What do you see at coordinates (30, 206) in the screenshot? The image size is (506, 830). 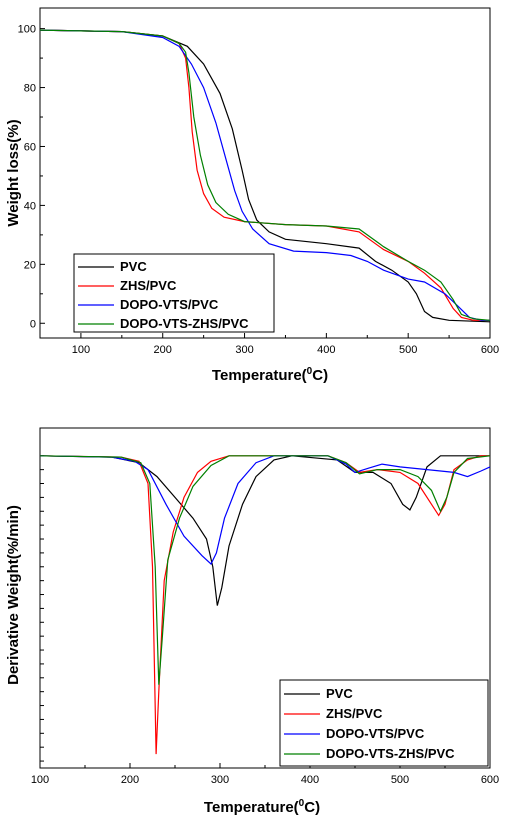 I see `y-tick-label: 40` at bounding box center [30, 206].